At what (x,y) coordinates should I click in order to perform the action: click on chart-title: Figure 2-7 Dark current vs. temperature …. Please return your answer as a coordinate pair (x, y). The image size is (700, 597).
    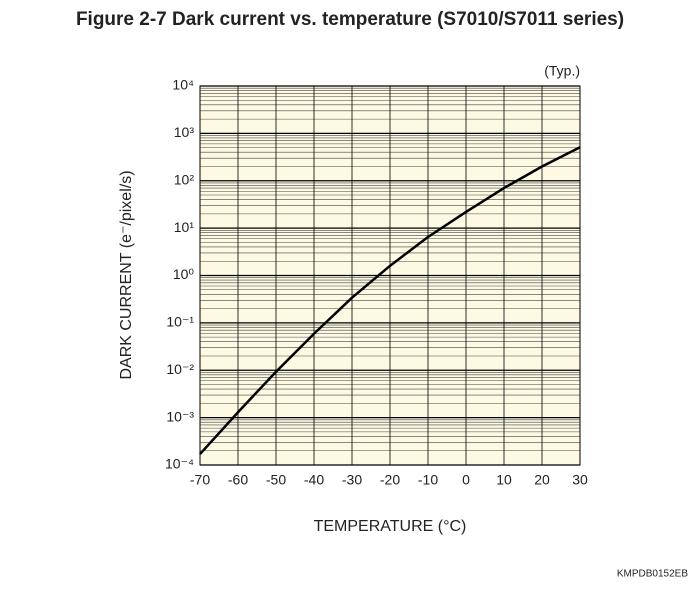
    Looking at the image, I should click on (350, 19).